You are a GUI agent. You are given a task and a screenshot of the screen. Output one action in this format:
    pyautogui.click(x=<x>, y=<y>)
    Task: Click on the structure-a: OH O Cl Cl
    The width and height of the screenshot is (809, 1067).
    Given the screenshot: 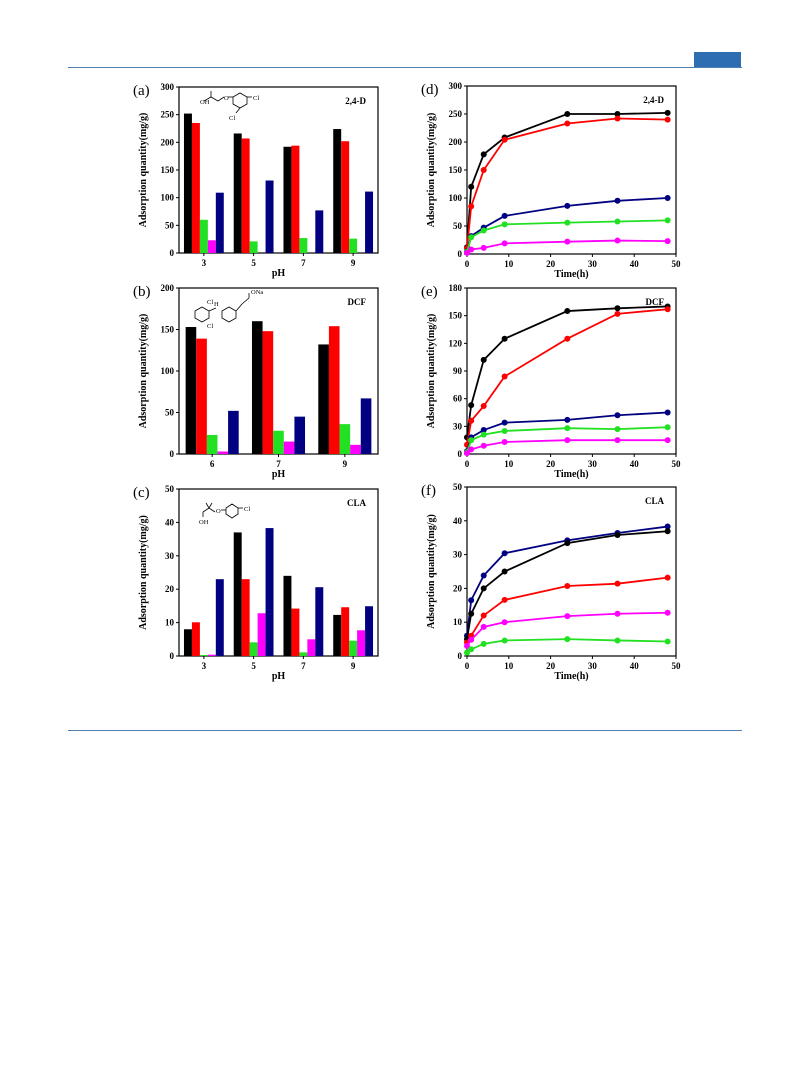 What is the action you would take?
    pyautogui.click(x=229, y=106)
    